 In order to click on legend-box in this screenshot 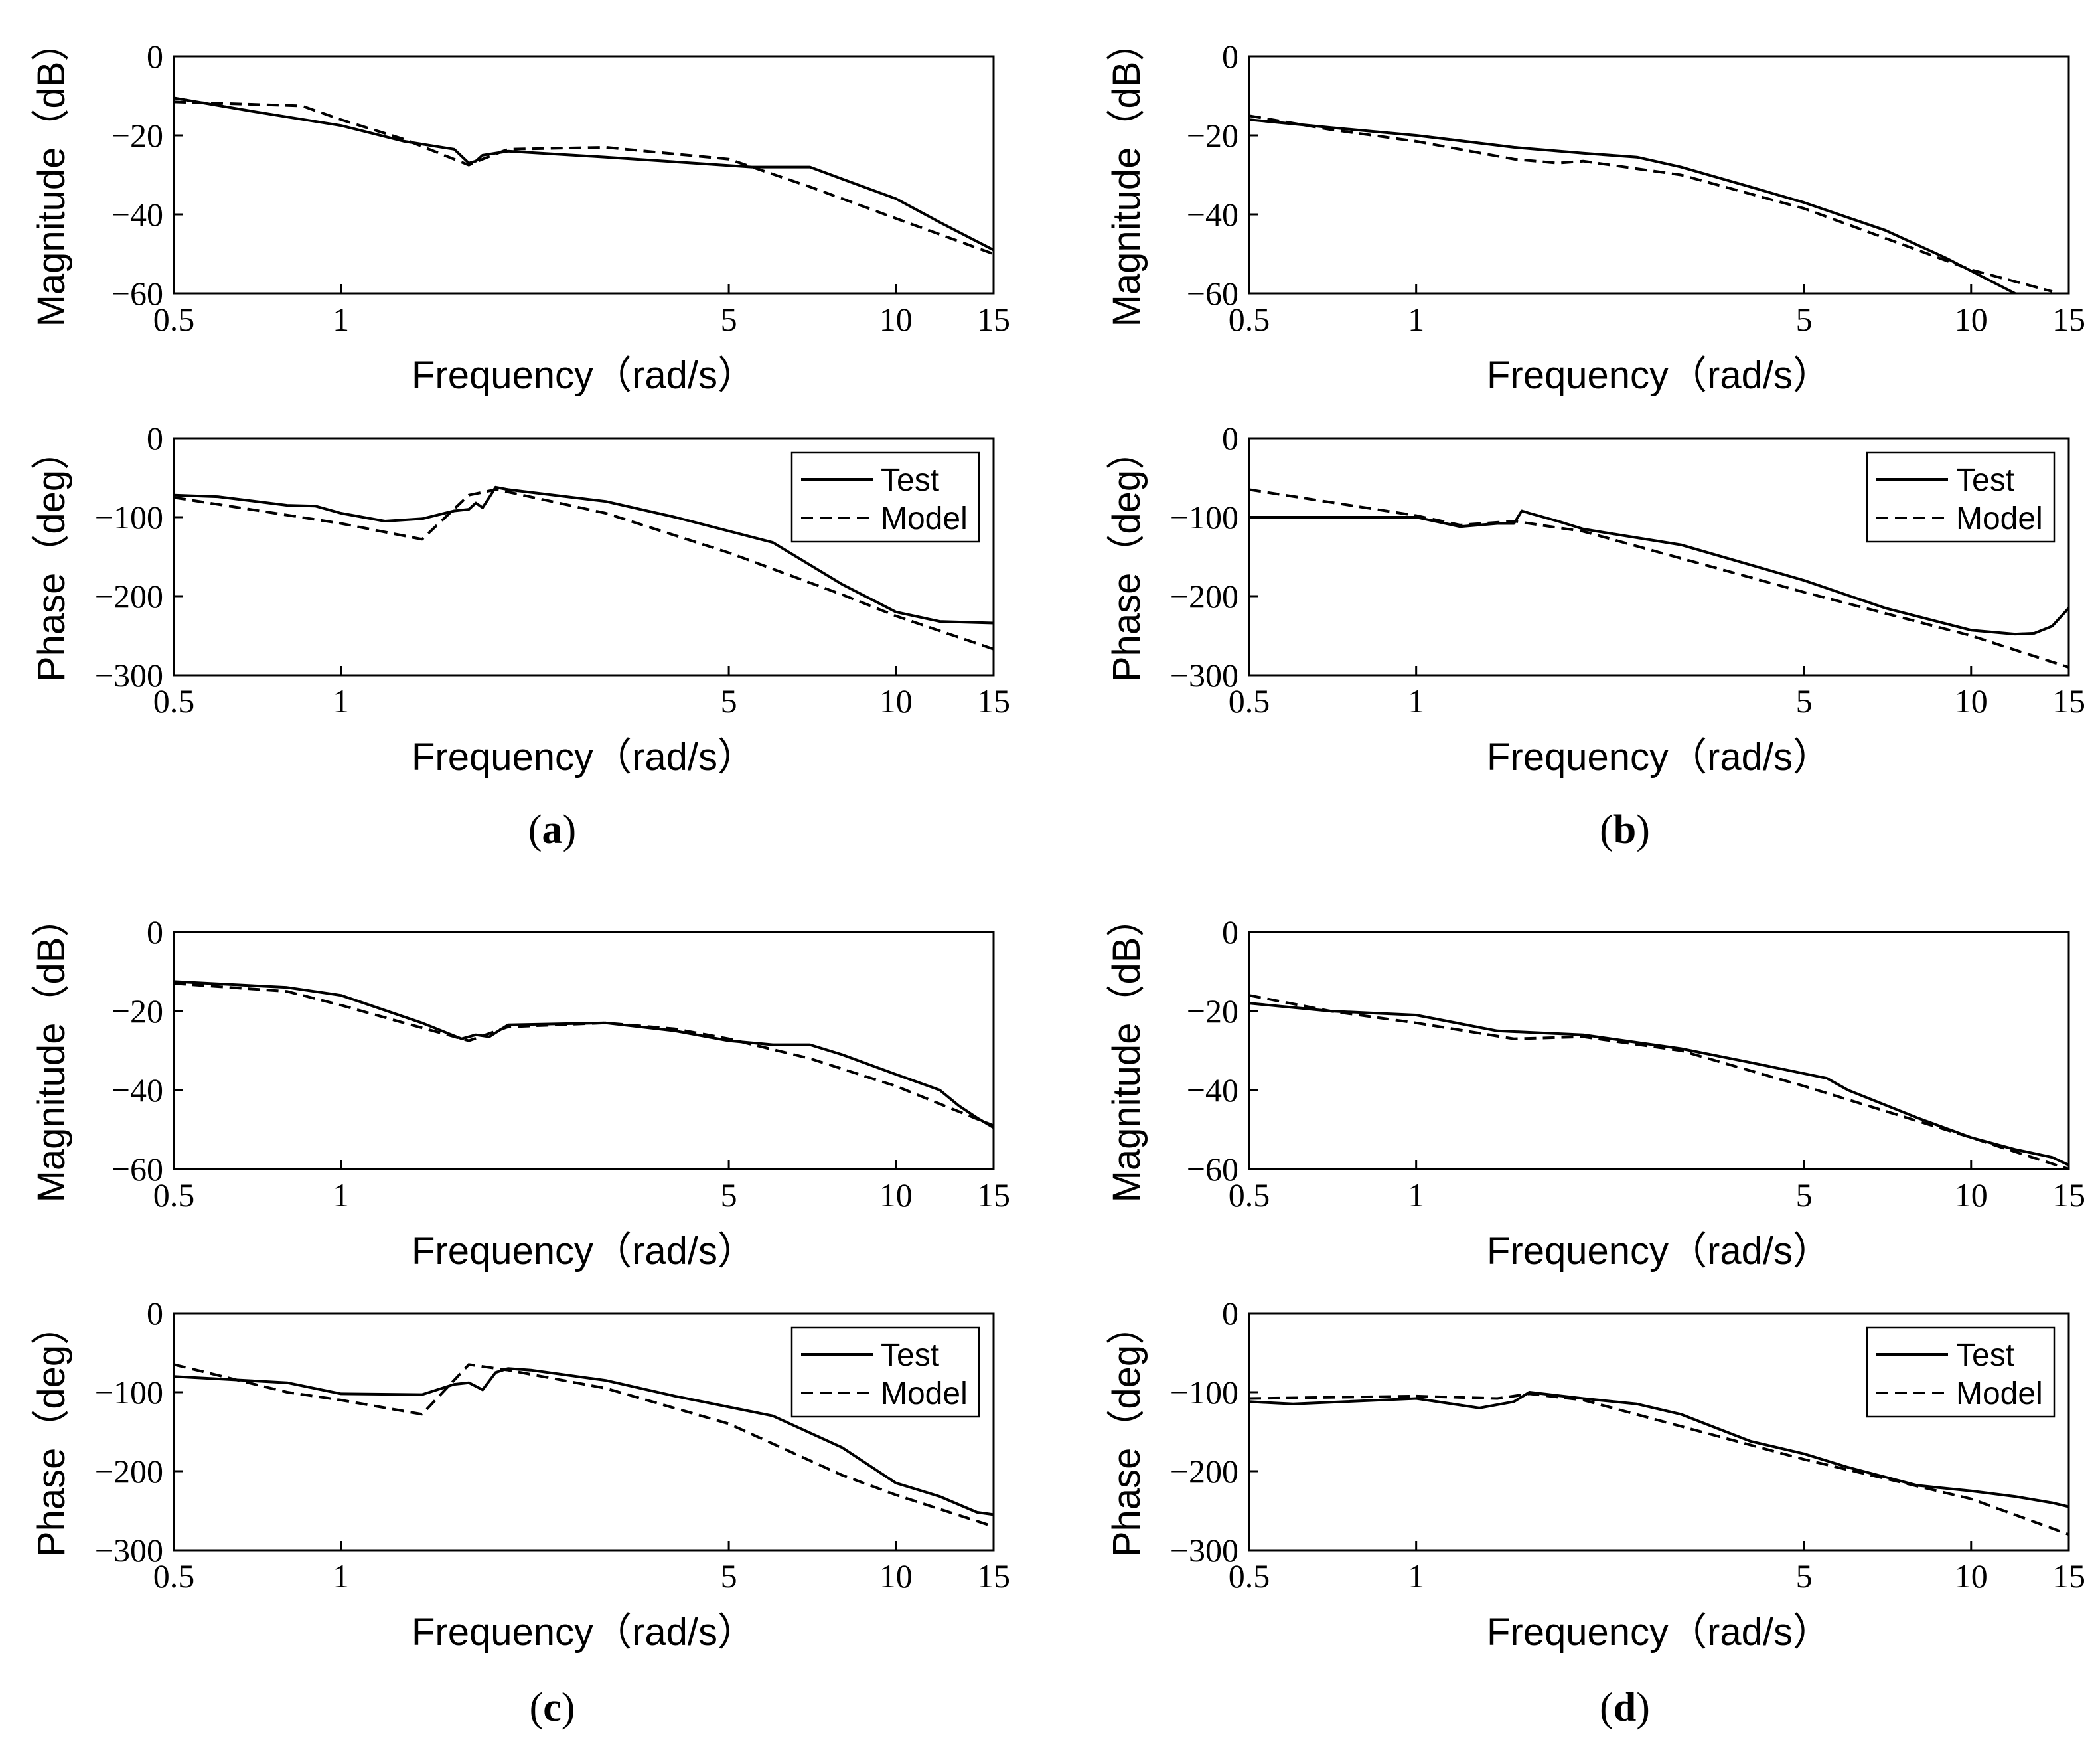, I will do `click(1961, 497)`.